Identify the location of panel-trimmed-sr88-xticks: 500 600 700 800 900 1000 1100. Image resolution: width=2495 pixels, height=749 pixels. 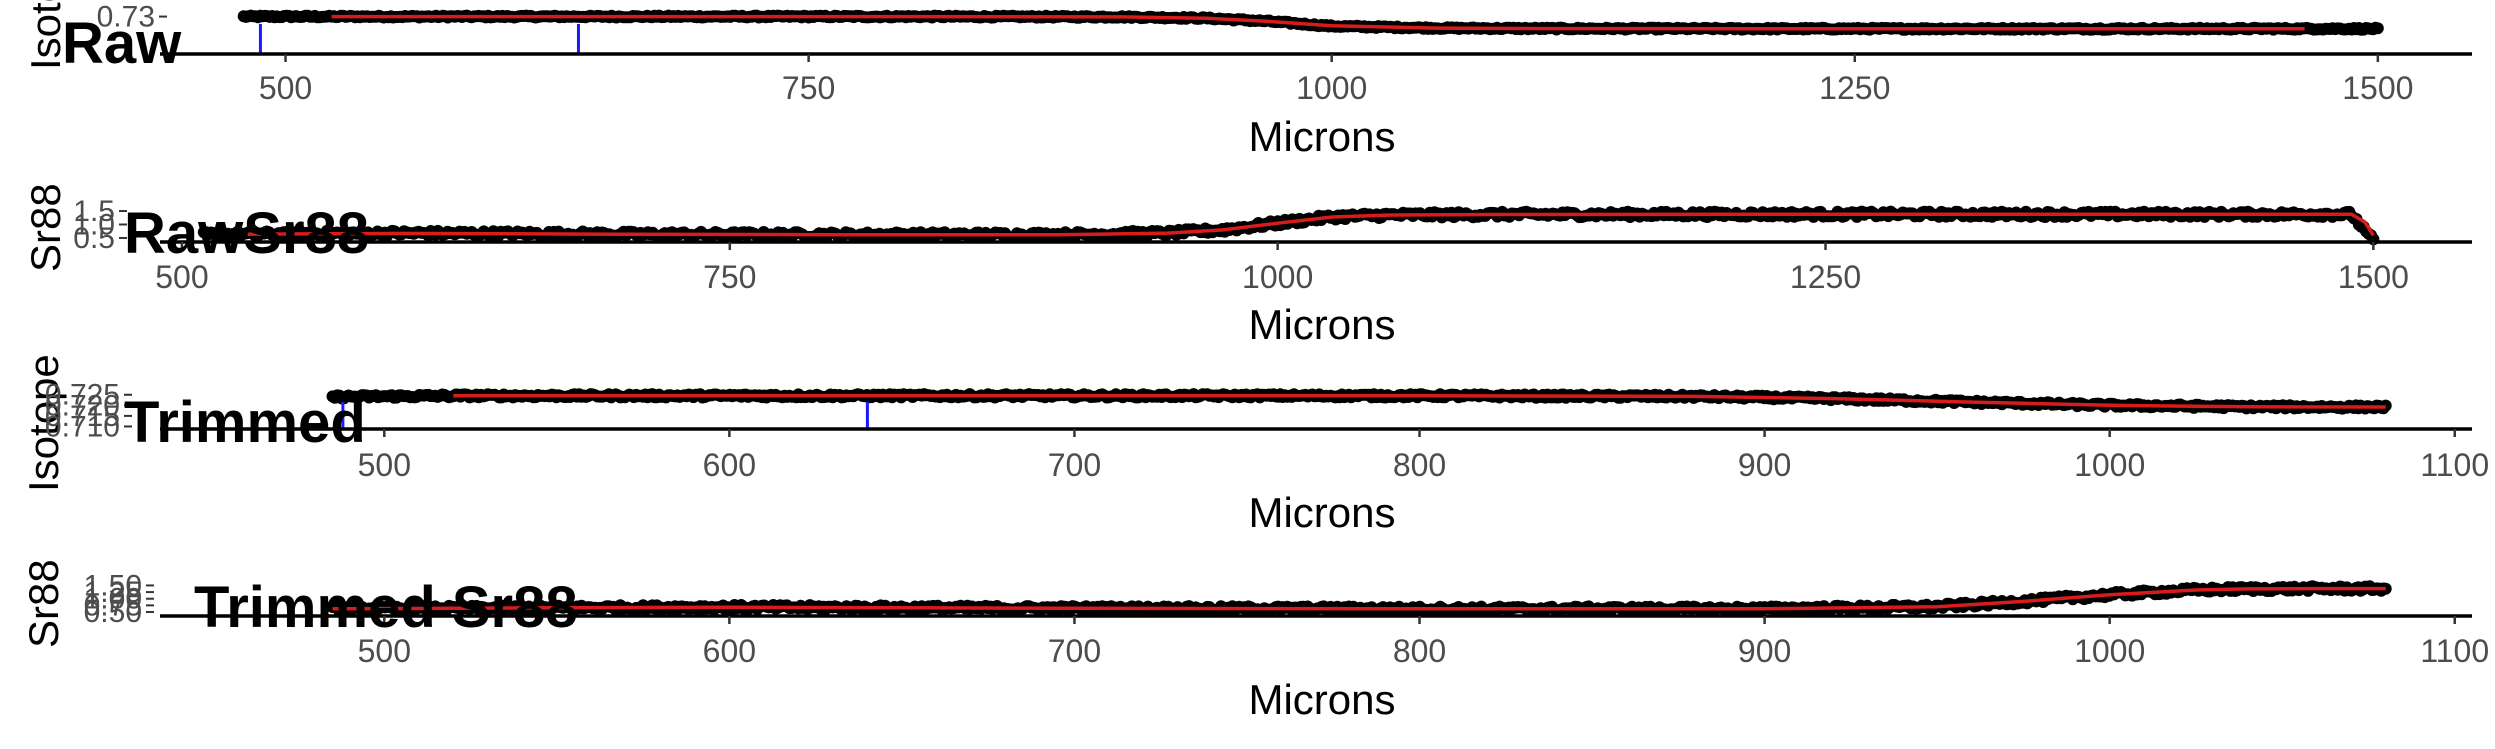
(1423, 642).